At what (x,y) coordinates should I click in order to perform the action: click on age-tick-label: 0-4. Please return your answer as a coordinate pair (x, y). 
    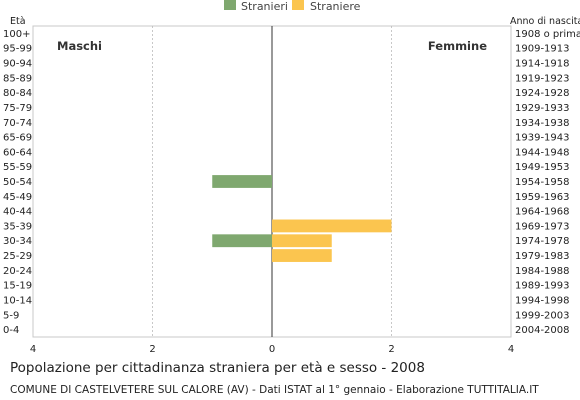
    Looking at the image, I should click on (11, 330).